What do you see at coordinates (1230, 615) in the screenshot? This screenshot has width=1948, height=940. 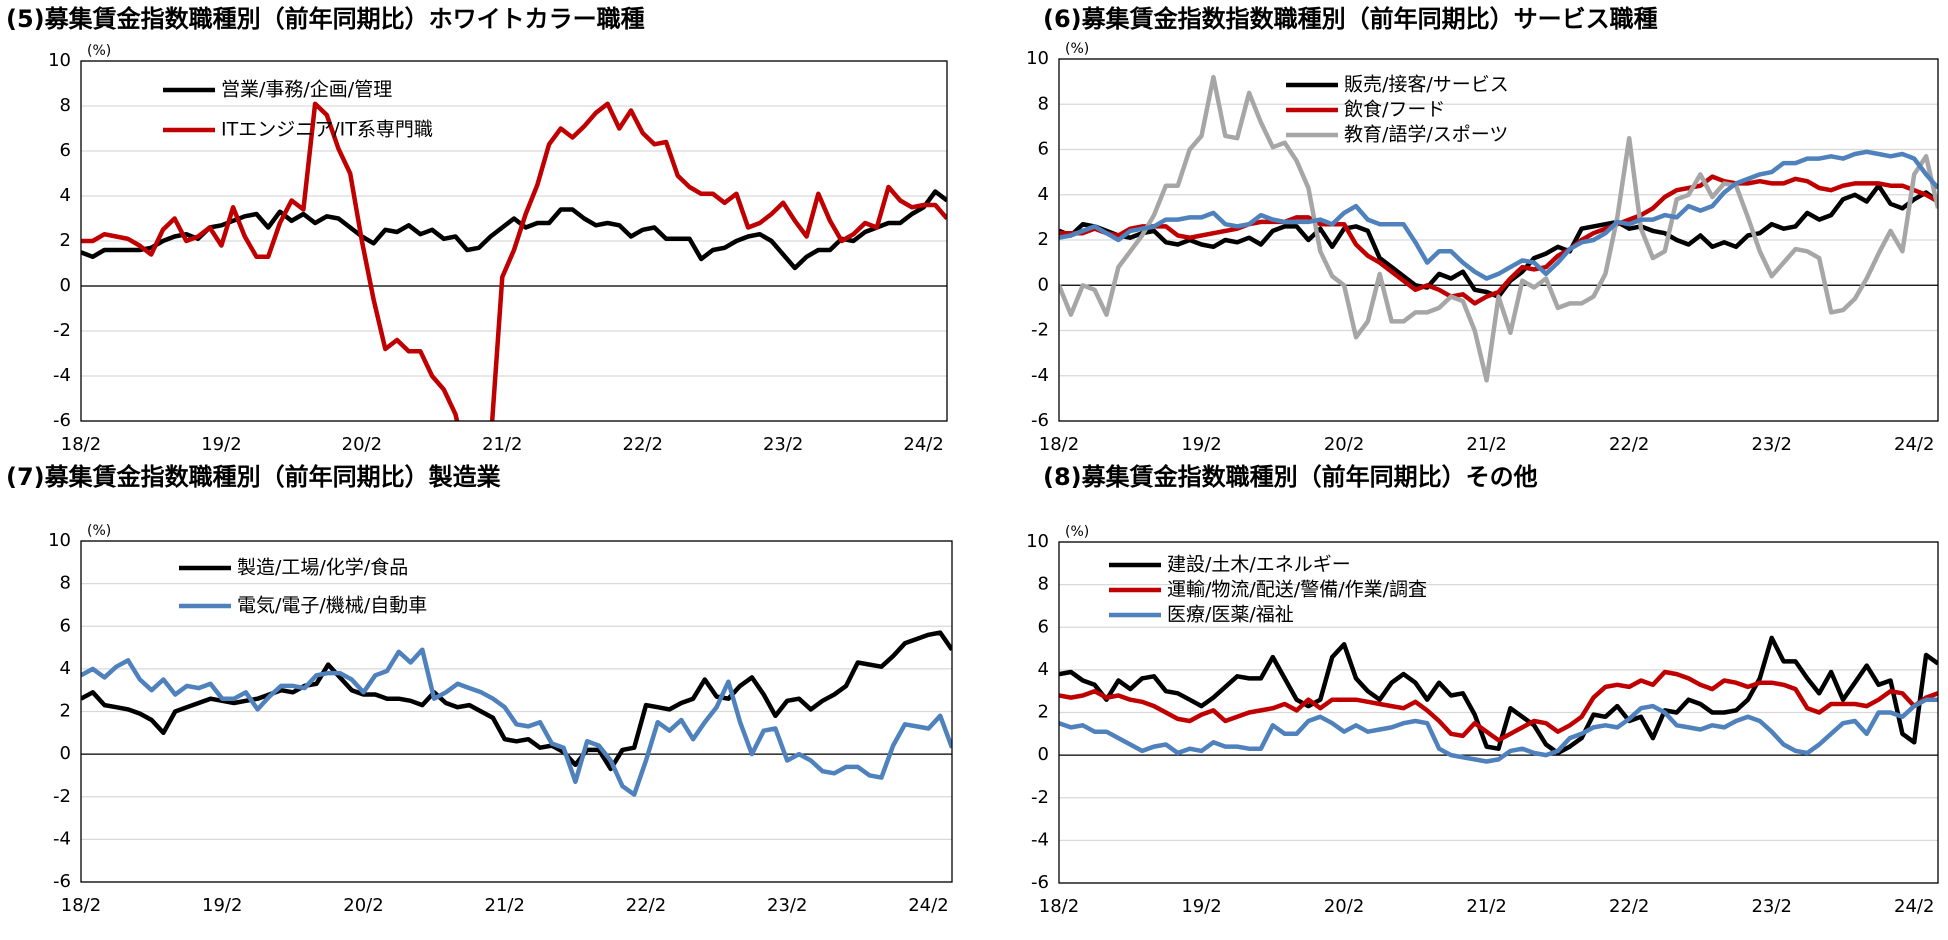 I see `legend-label: 医療/医薬/福祉` at bounding box center [1230, 615].